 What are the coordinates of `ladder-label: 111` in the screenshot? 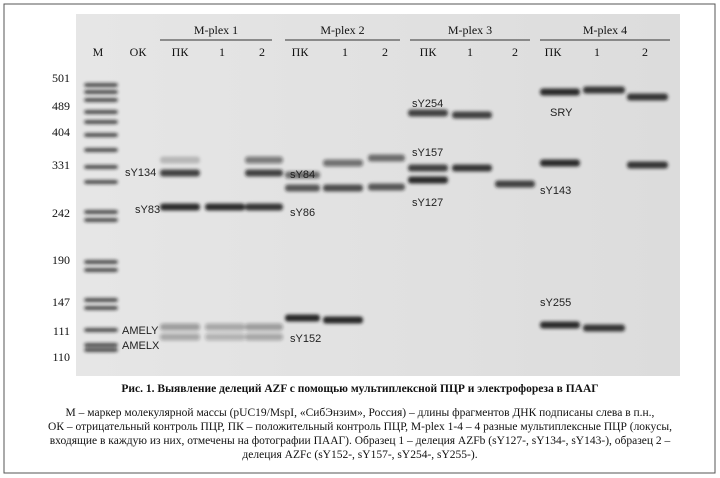 It's located at (61, 331).